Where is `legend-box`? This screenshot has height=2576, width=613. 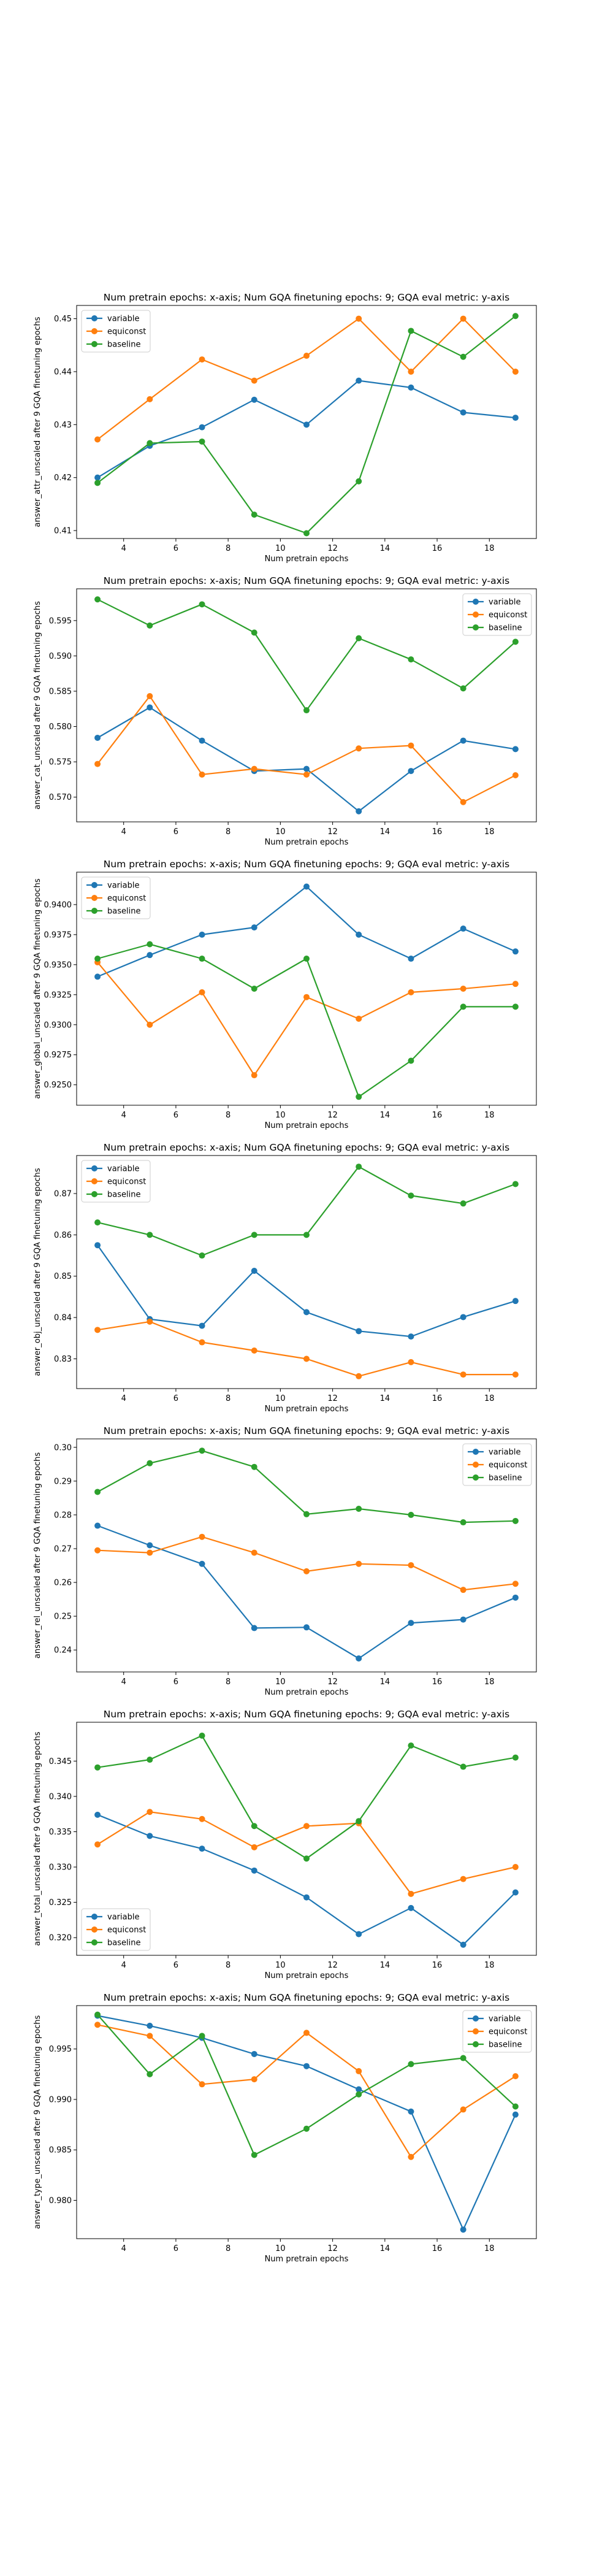
legend-box is located at coordinates (116, 897).